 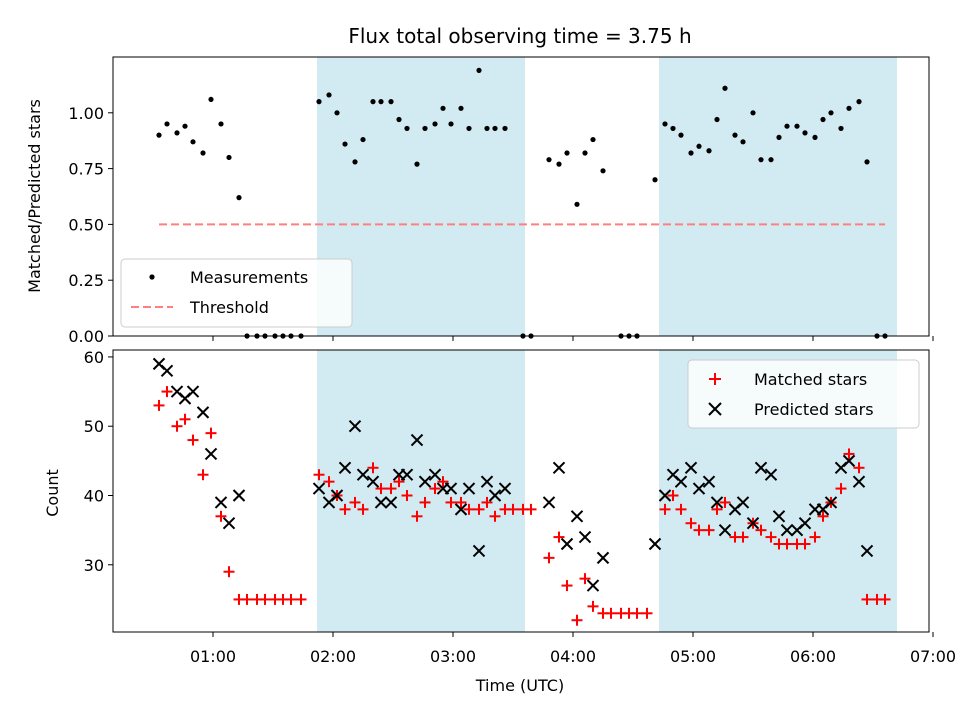 I want to click on bottom-ytick-label: 60, so click(x=94, y=357).